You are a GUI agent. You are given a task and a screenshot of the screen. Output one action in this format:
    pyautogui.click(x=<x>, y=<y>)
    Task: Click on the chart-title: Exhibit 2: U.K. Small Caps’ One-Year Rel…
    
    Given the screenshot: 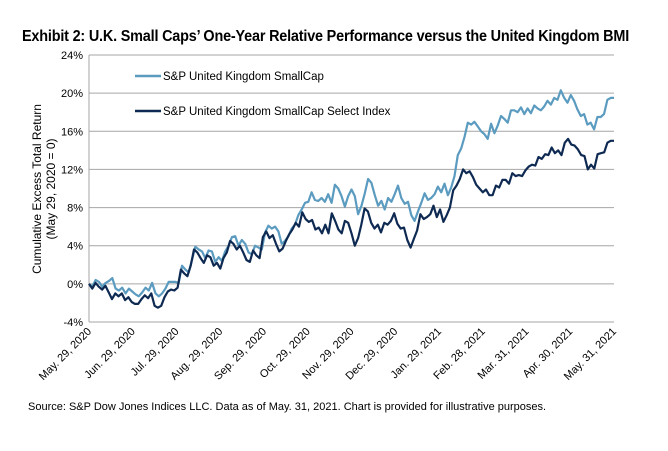 What is the action you would take?
    pyautogui.click(x=326, y=36)
    